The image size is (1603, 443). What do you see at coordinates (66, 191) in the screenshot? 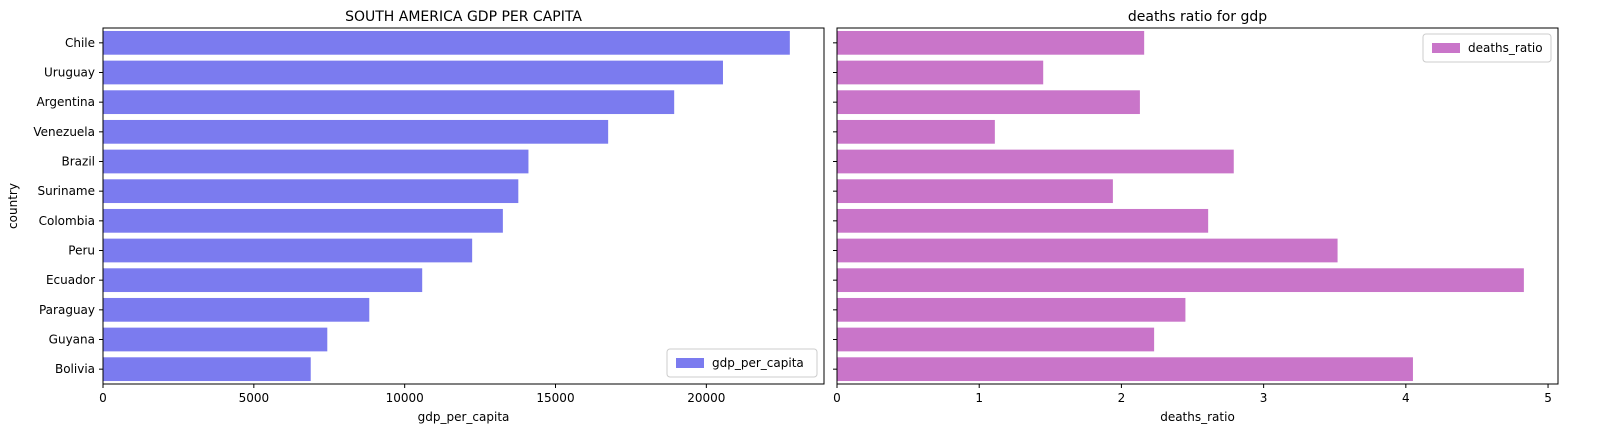
I see `chart-0-y-tick-label-suriname: Suriname` at bounding box center [66, 191].